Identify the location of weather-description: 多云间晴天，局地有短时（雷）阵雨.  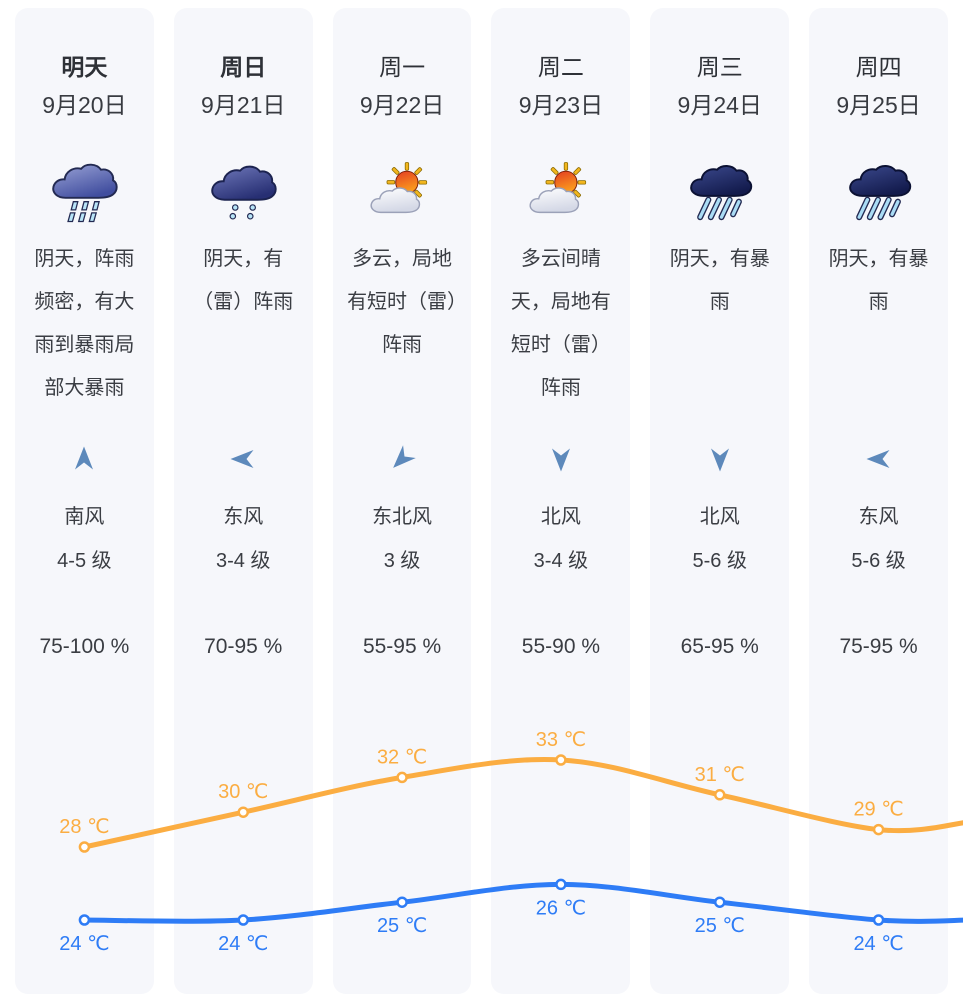
(560, 323).